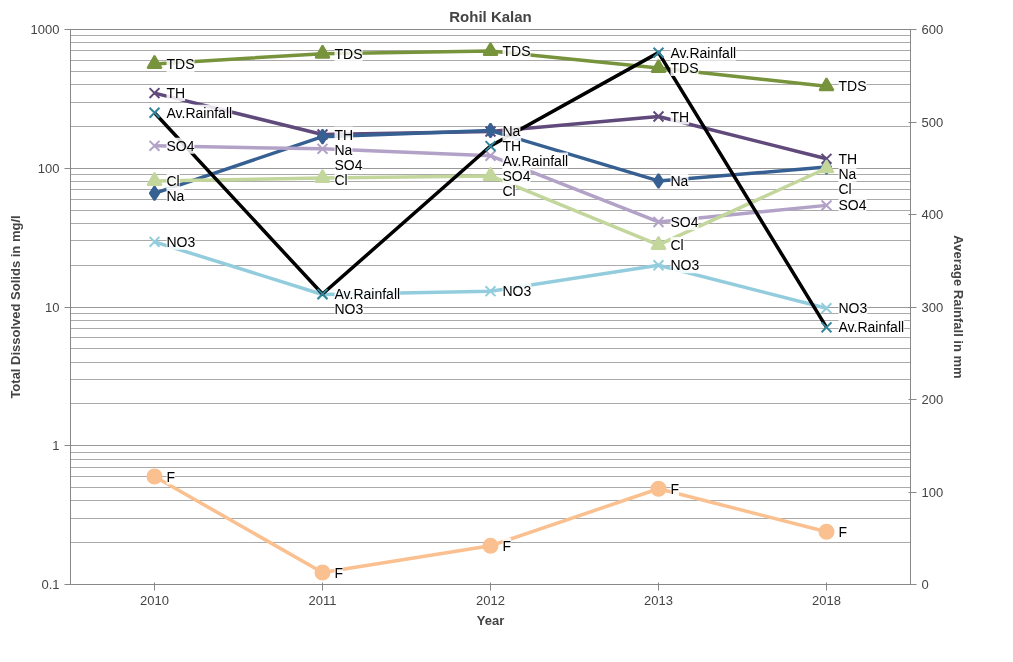 This screenshot has height=662, width=1013. Describe the element at coordinates (322, 600) in the screenshot. I see `x-tick-label: 2011` at that location.